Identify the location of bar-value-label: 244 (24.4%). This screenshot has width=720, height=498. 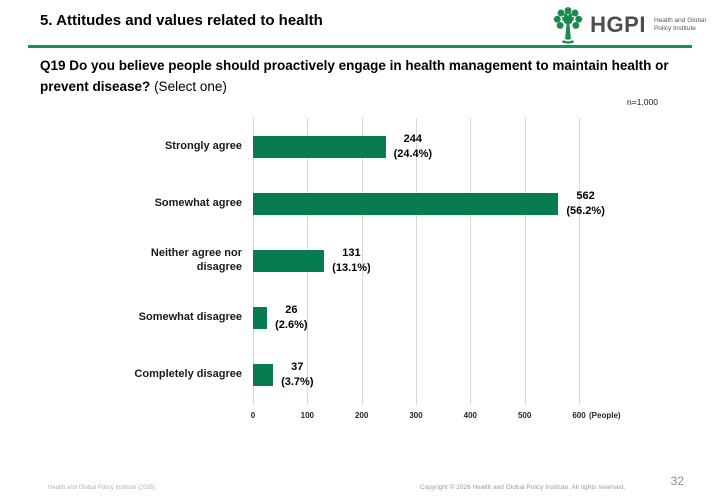
(413, 146).